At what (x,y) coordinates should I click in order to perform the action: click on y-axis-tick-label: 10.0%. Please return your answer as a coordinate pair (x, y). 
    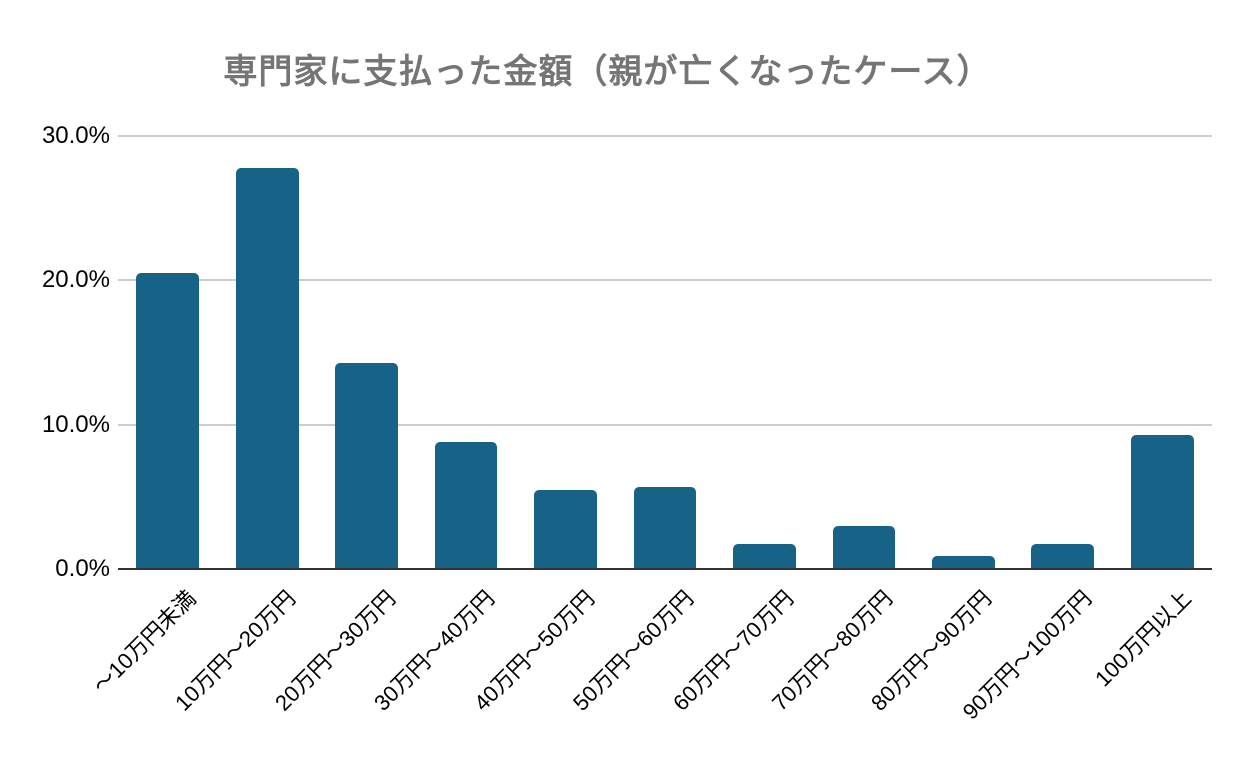
    Looking at the image, I should click on (75, 424).